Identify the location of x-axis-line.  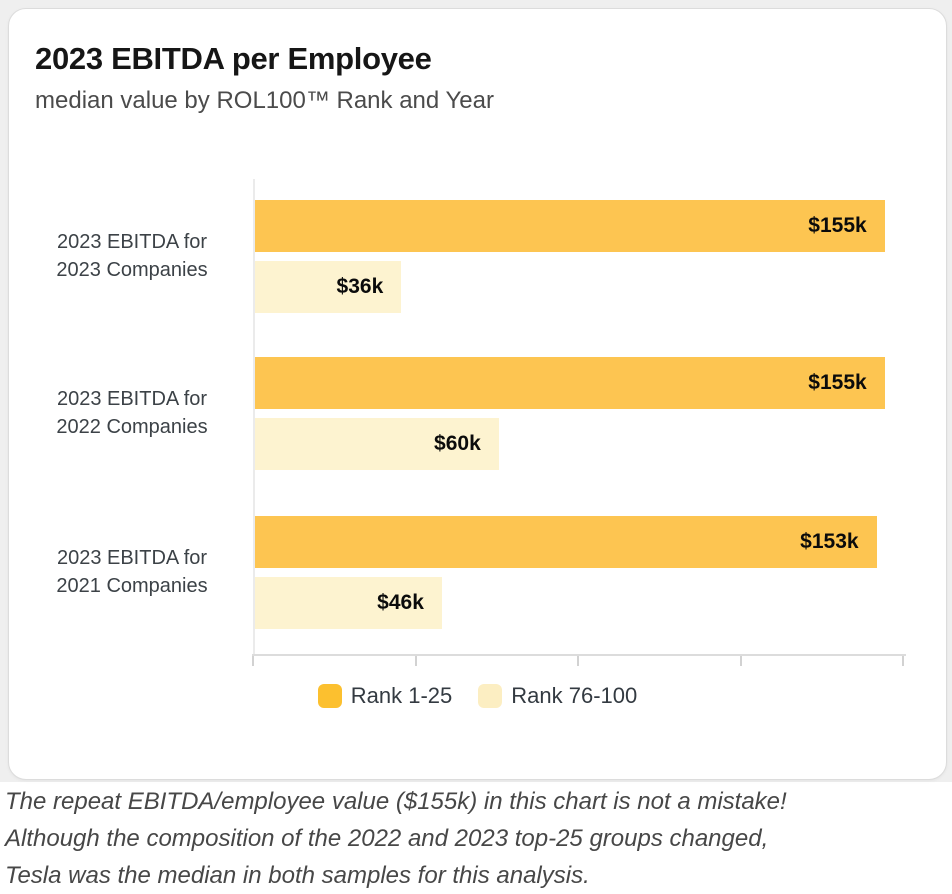
(579, 655).